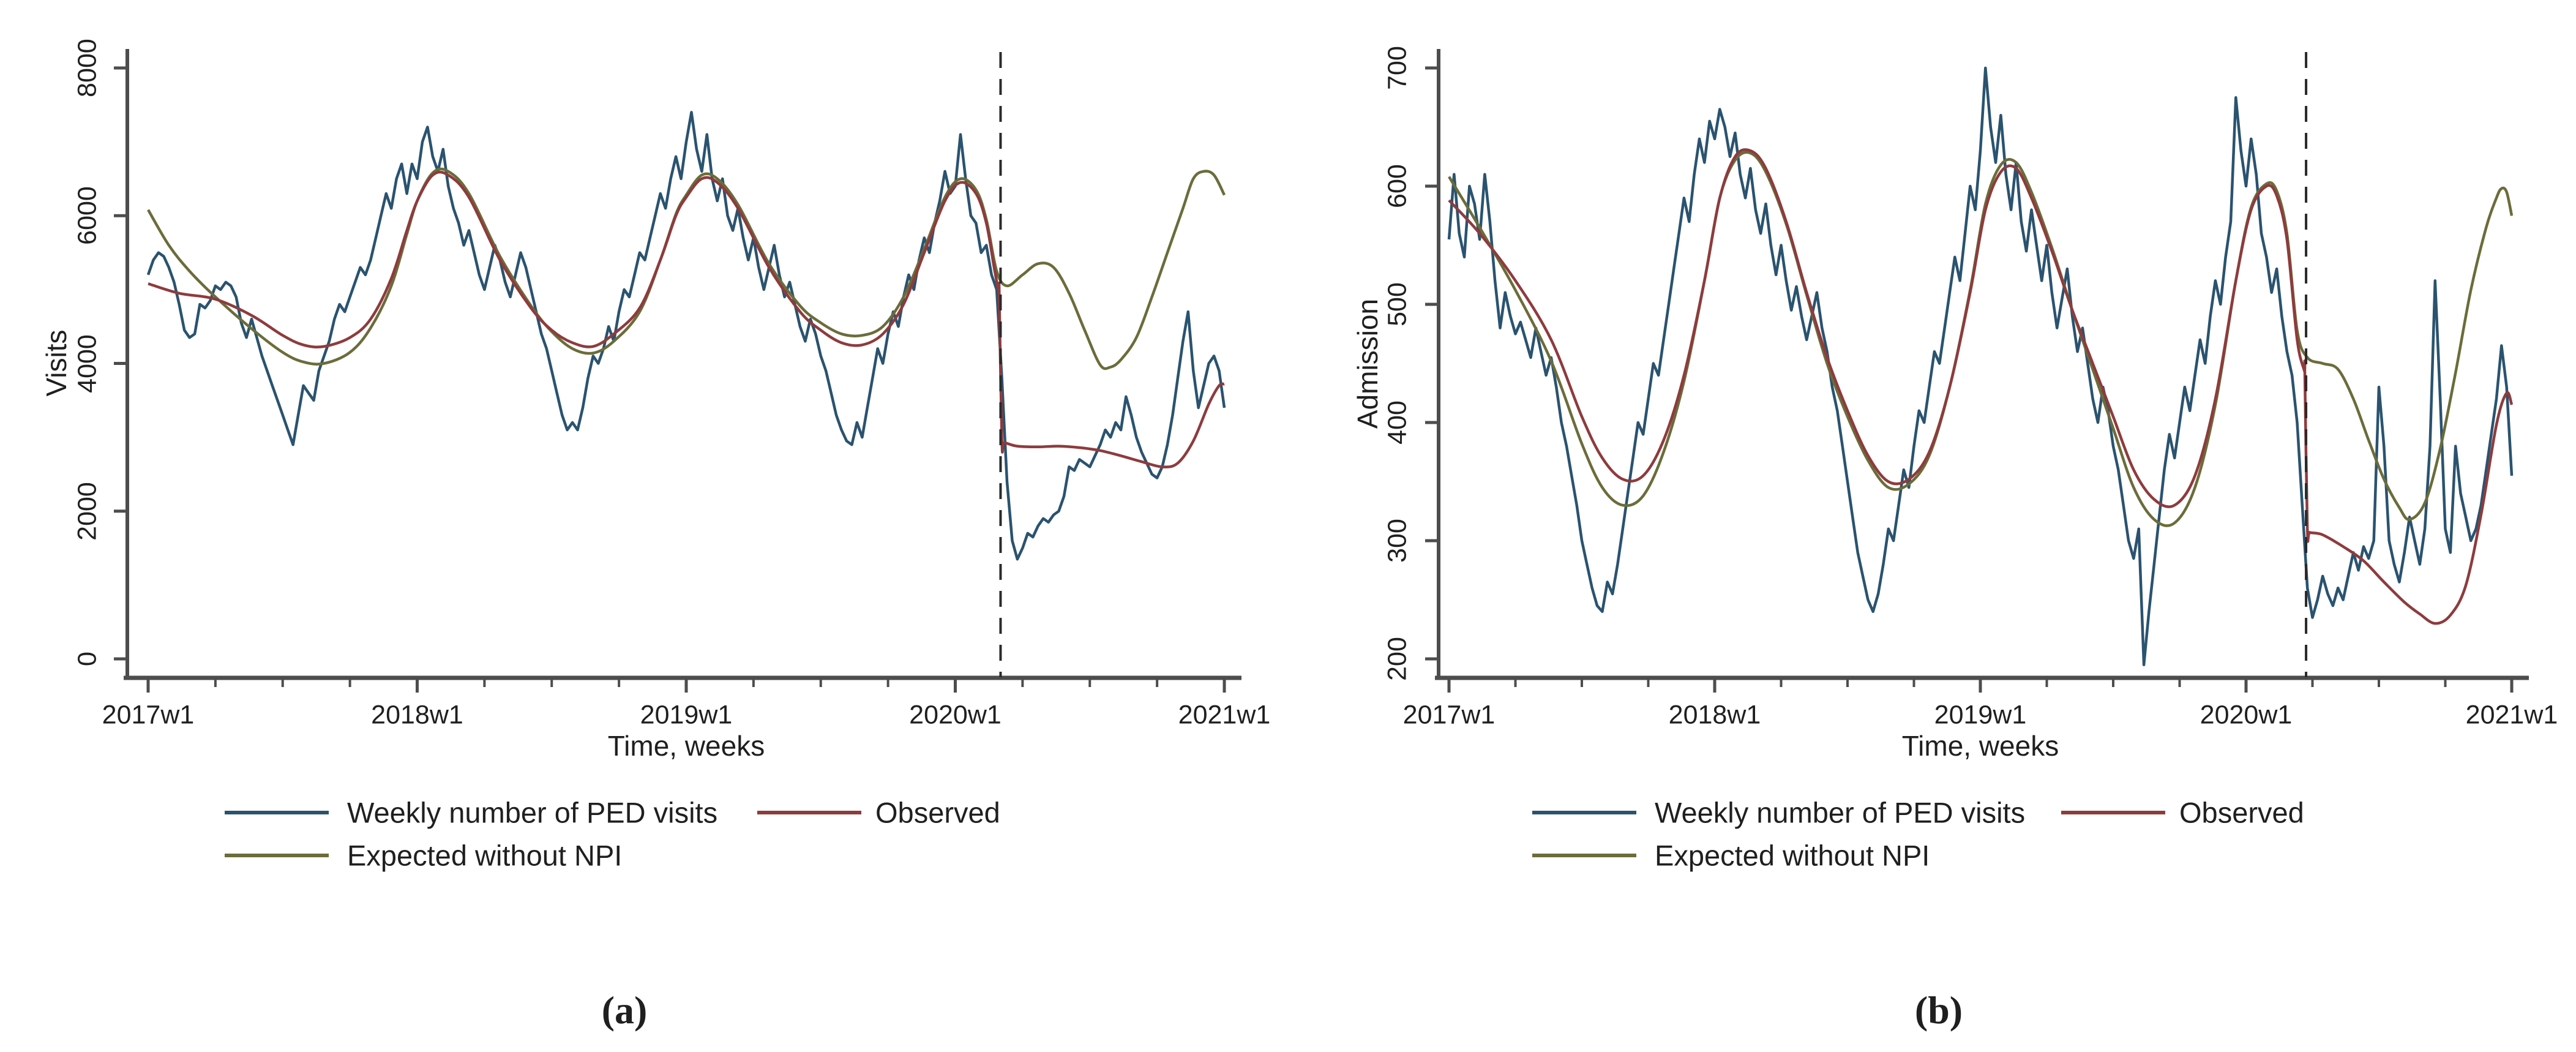  I want to click on series-expected-b, so click(1981, 339).